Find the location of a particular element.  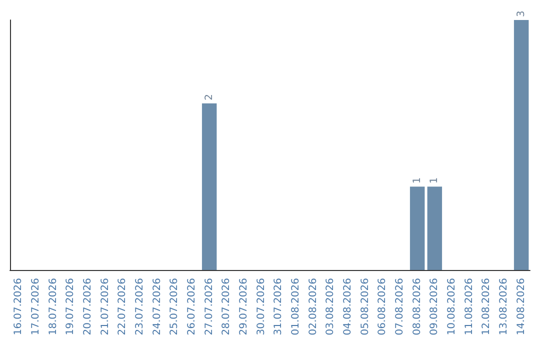

x-tick-label: 08.08.2026 is located at coordinates (417, 307).